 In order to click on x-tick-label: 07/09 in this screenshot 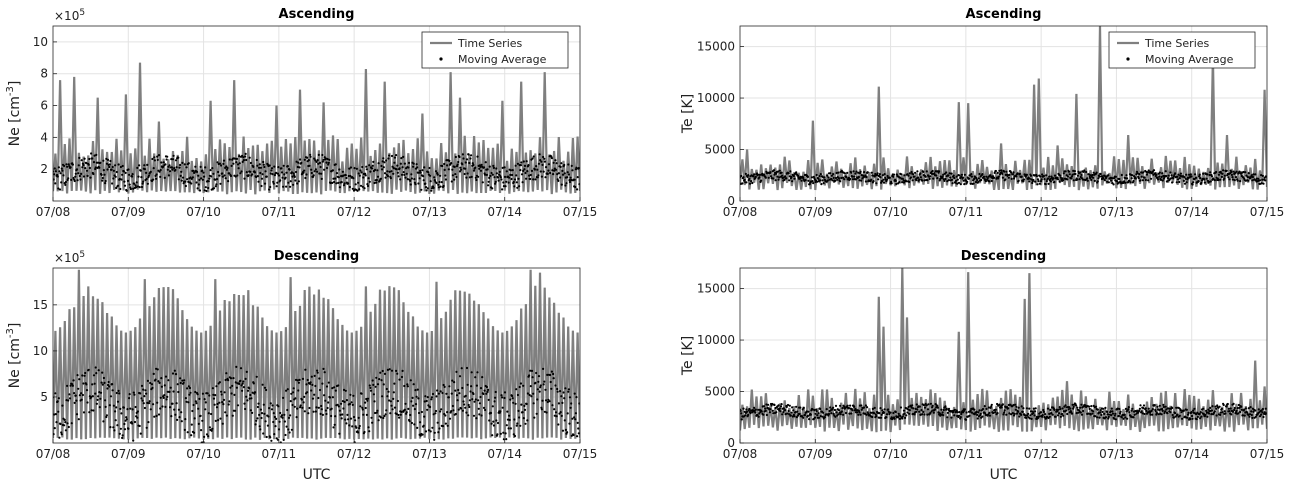, I will do `click(815, 212)`.